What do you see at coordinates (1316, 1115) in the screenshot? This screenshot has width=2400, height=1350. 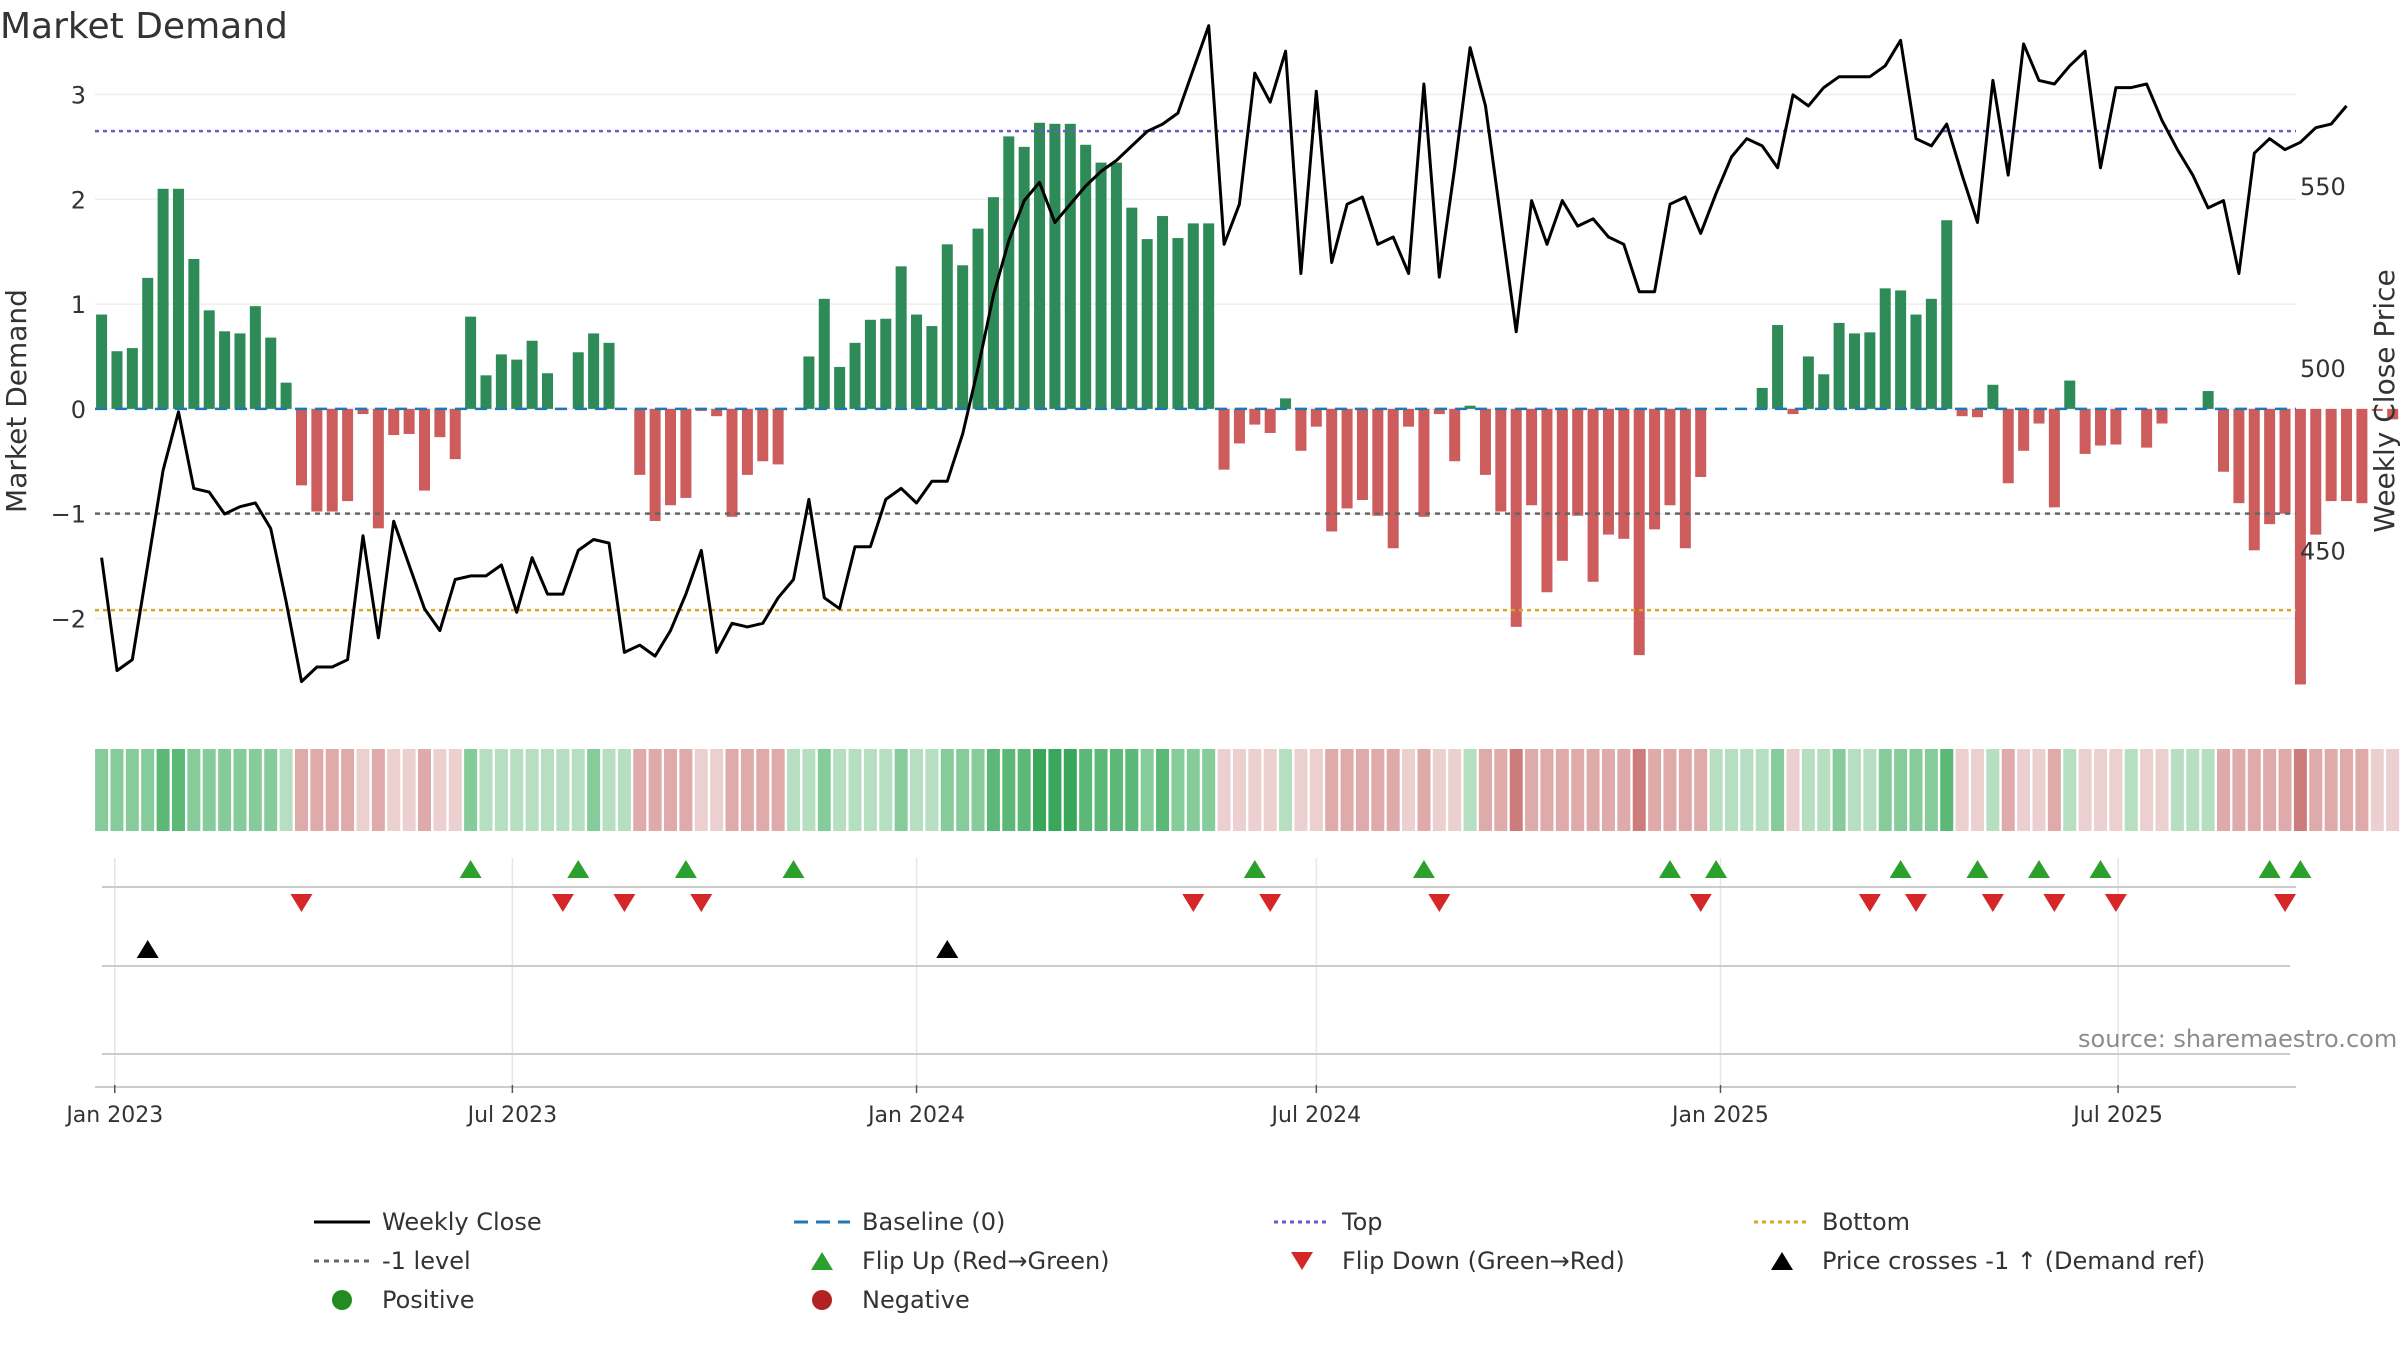 I see `x-tick-label: Jul 2024` at bounding box center [1316, 1115].